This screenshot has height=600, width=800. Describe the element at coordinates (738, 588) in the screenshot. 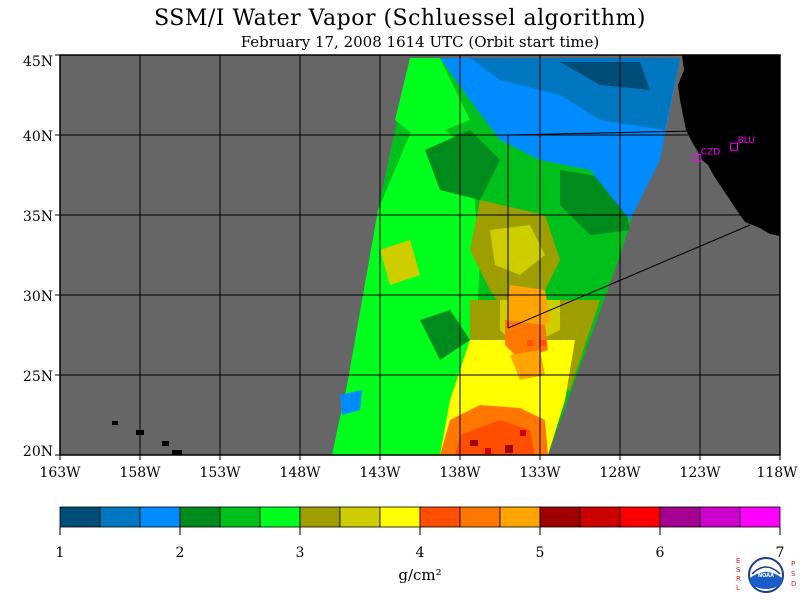

I see `logo-letter: L` at that location.